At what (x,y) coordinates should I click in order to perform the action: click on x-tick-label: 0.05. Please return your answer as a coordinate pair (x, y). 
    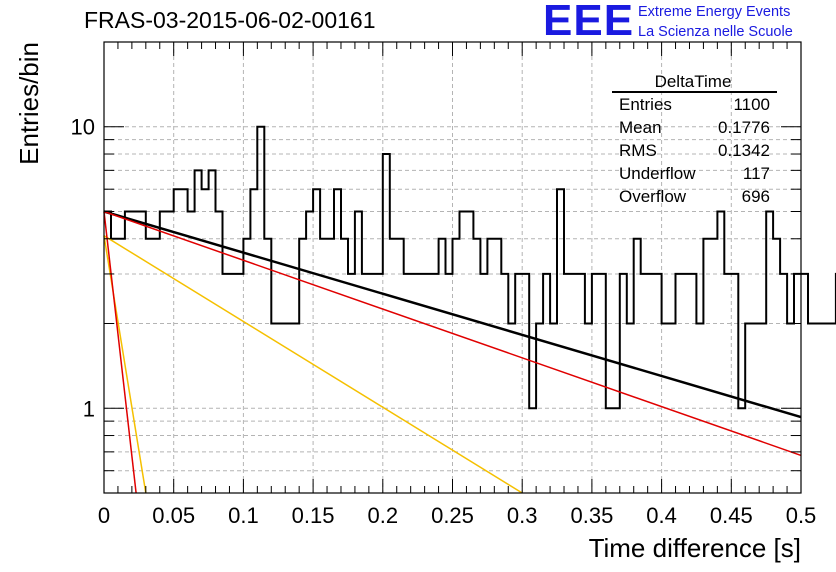
    Looking at the image, I should click on (173, 515).